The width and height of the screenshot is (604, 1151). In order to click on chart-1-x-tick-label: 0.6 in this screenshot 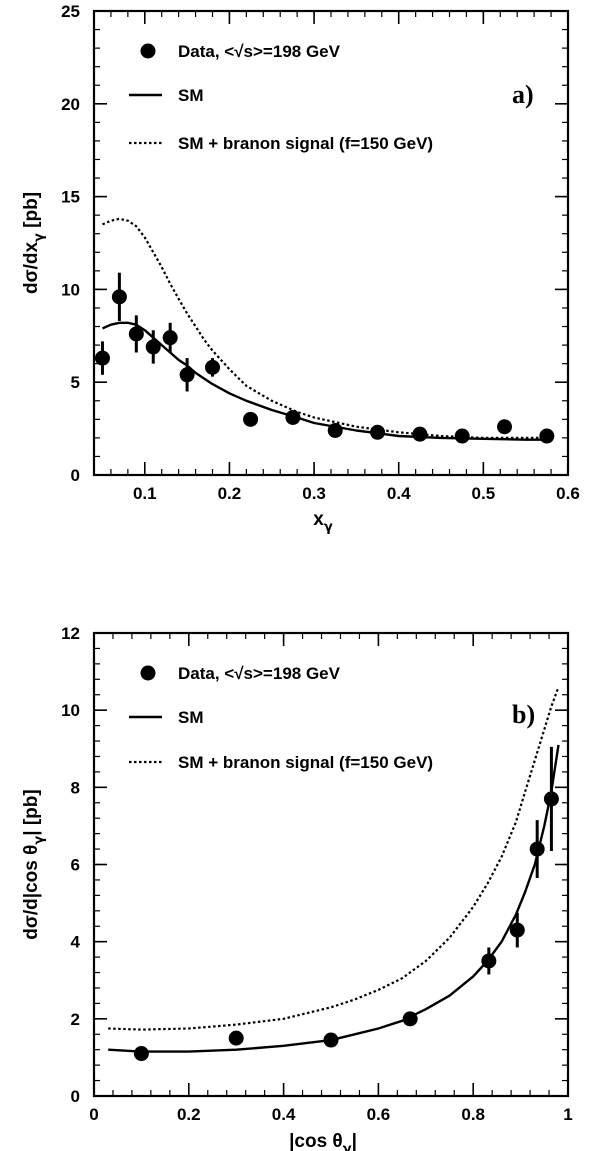, I will do `click(379, 1114)`.